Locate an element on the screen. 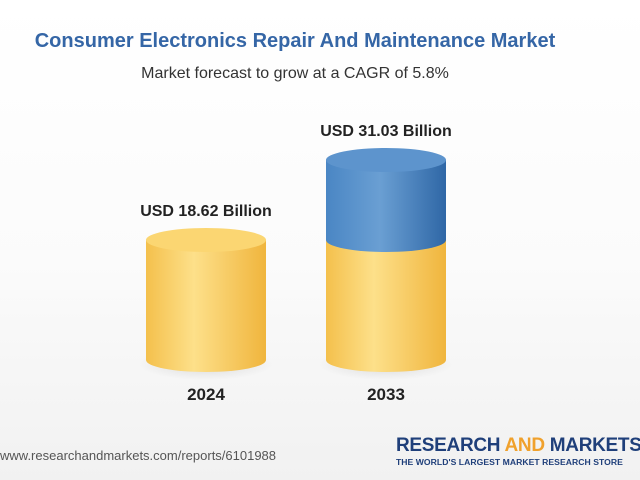 The height and width of the screenshot is (480, 640). bar-2033 is located at coordinates (386, 260).